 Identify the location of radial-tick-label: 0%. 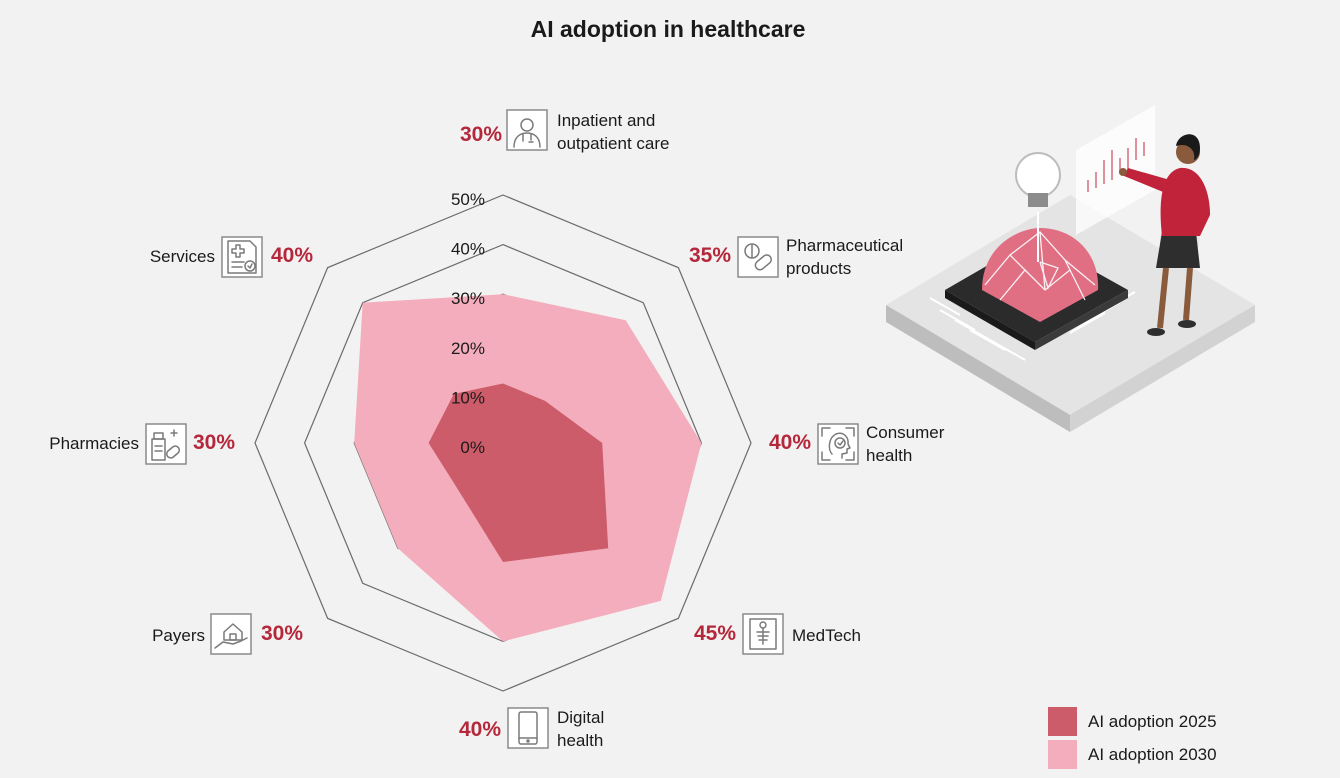
(472, 447).